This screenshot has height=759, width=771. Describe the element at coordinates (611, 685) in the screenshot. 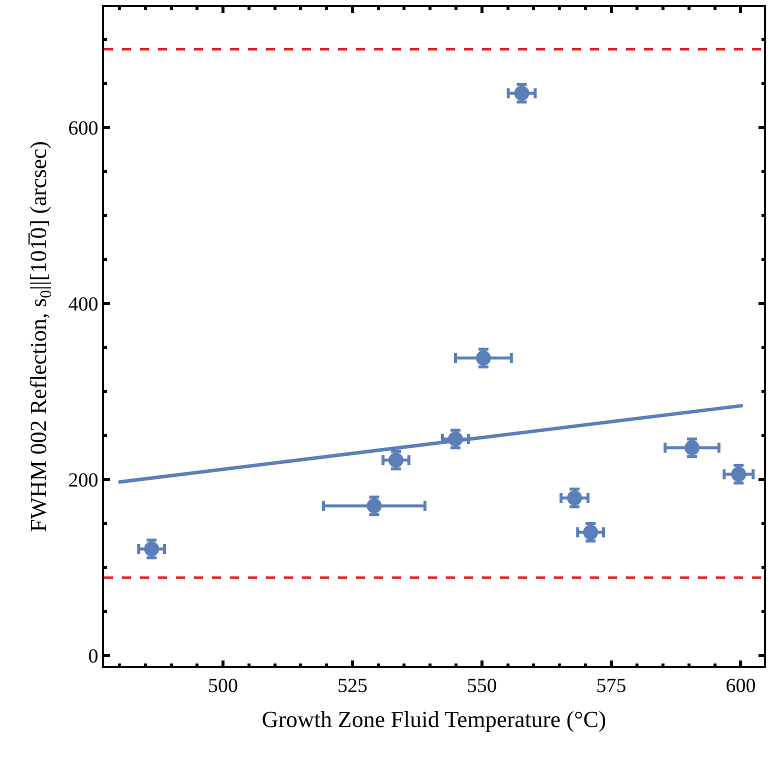

I see `x-tick-label: 575` at that location.